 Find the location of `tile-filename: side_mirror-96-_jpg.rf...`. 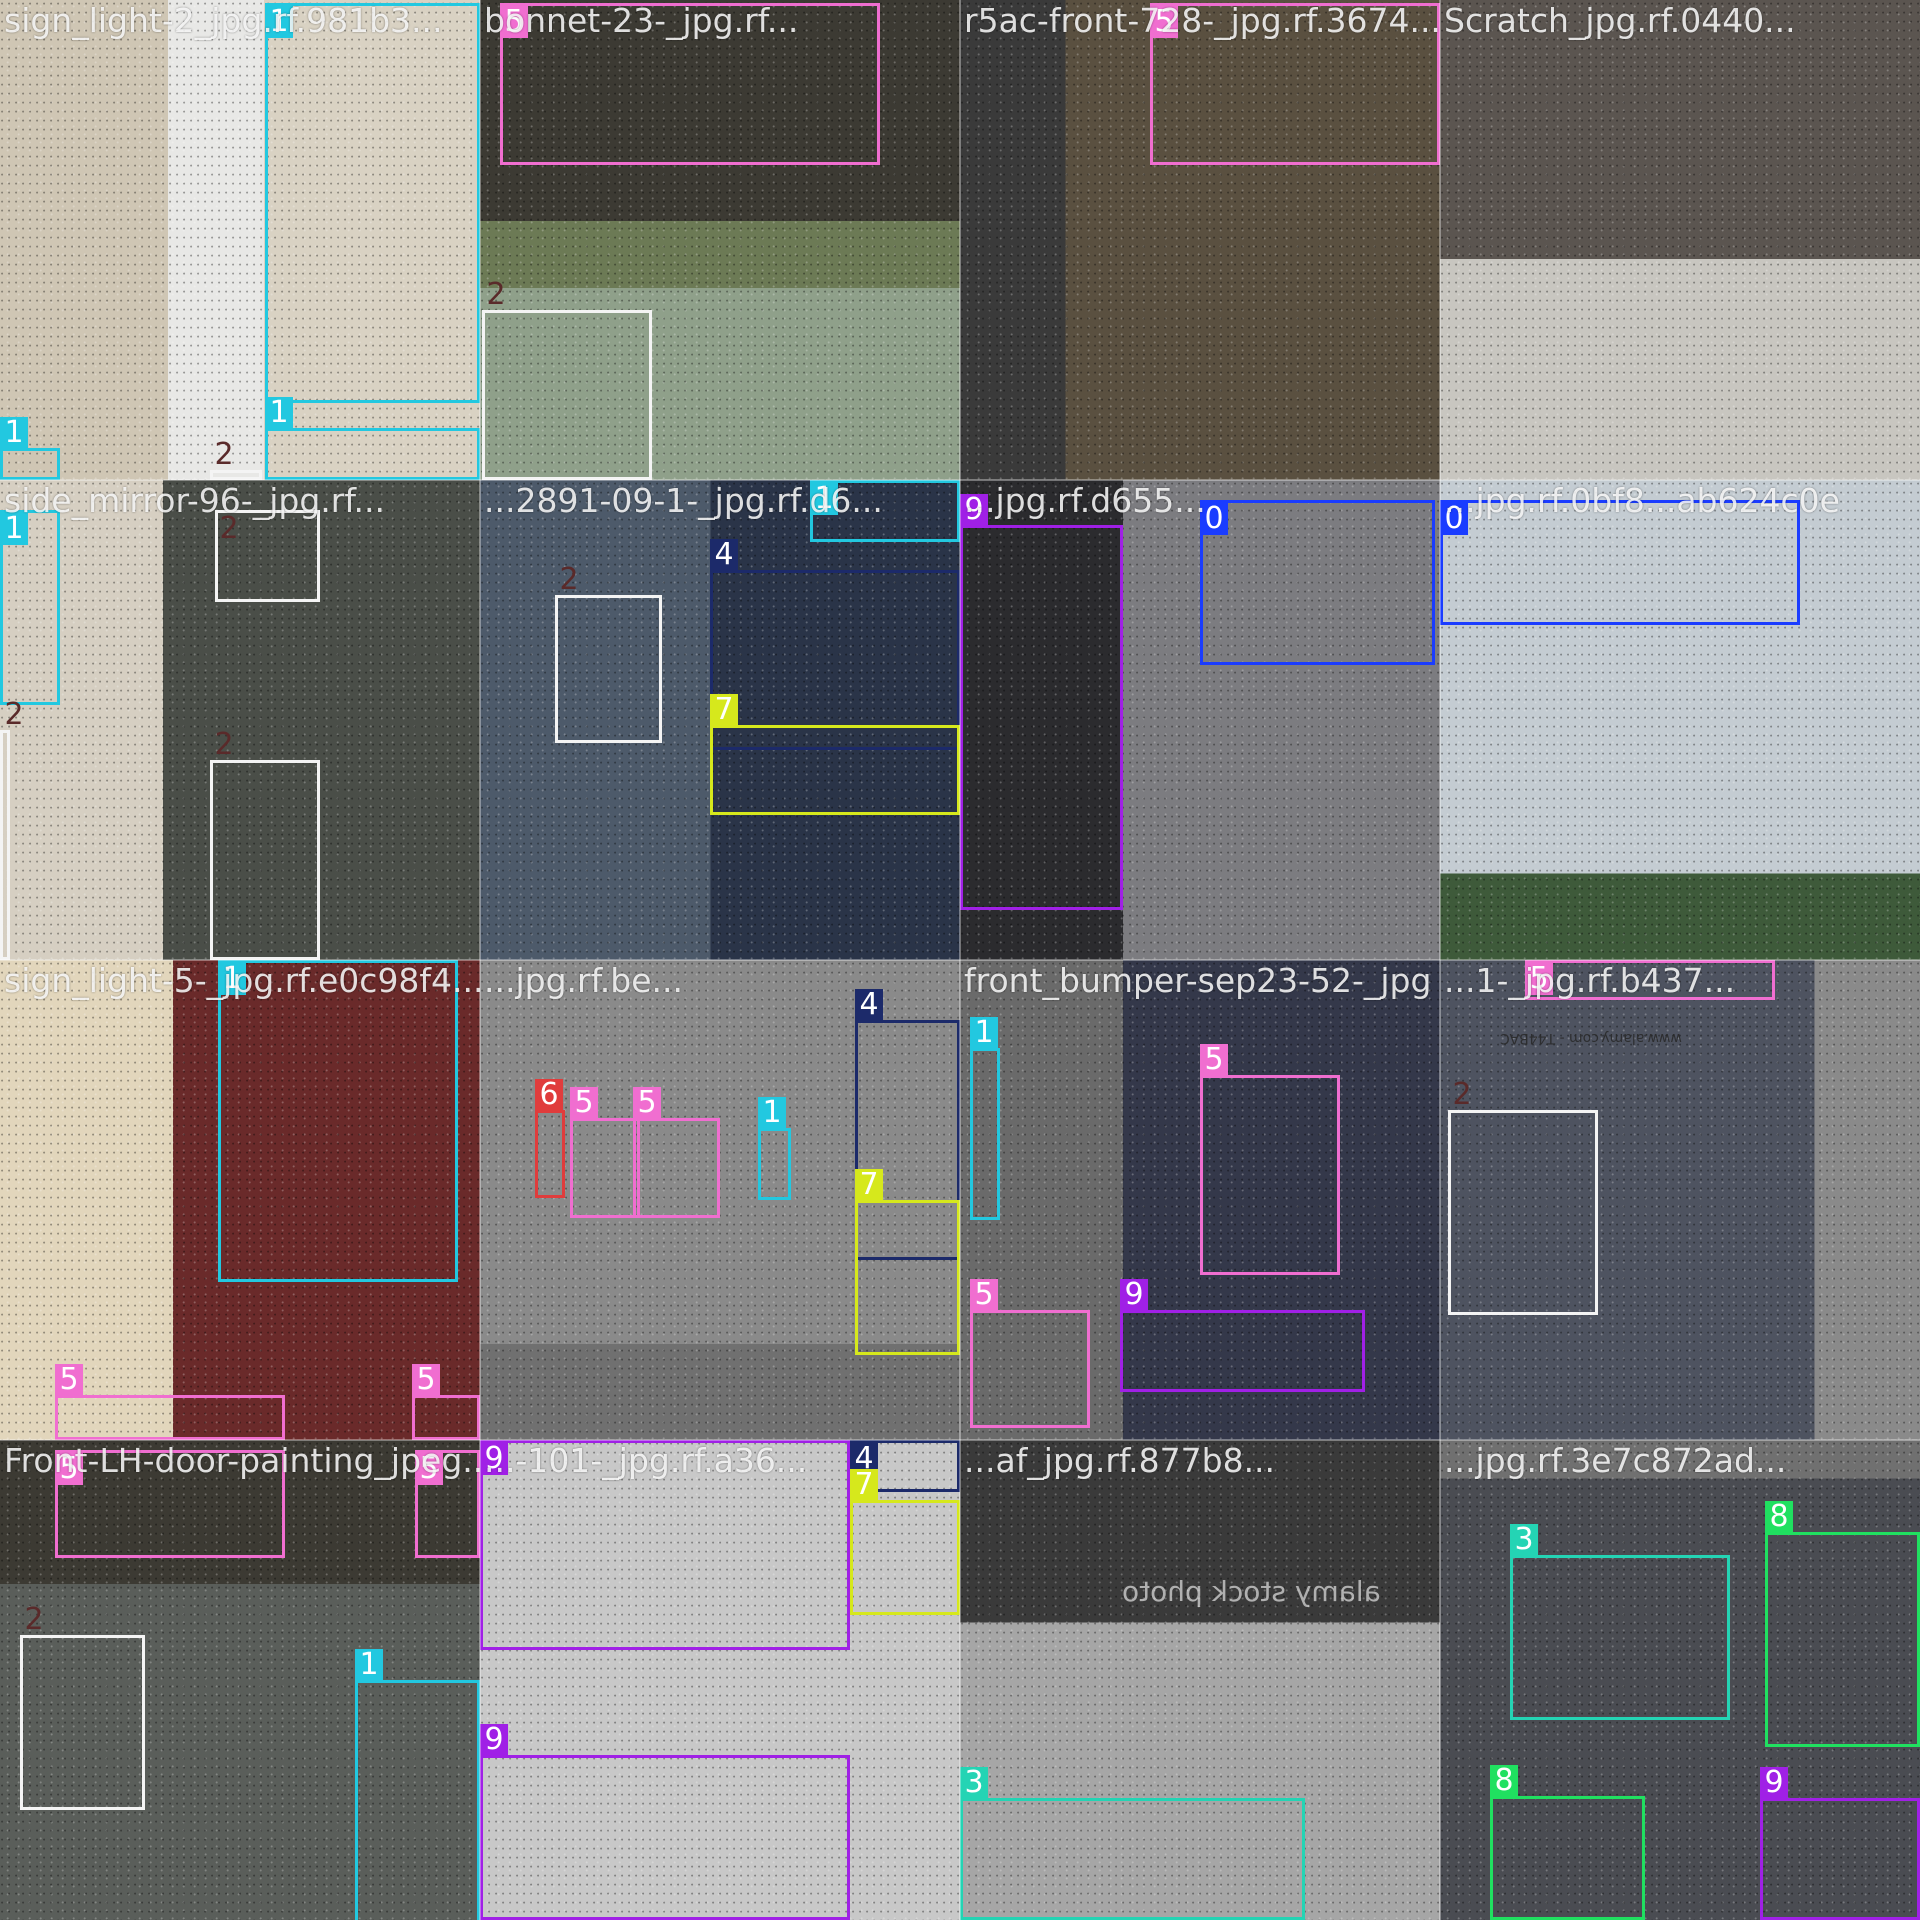

tile-filename: side_mirror-96-_jpg.rf... is located at coordinates (195, 500).